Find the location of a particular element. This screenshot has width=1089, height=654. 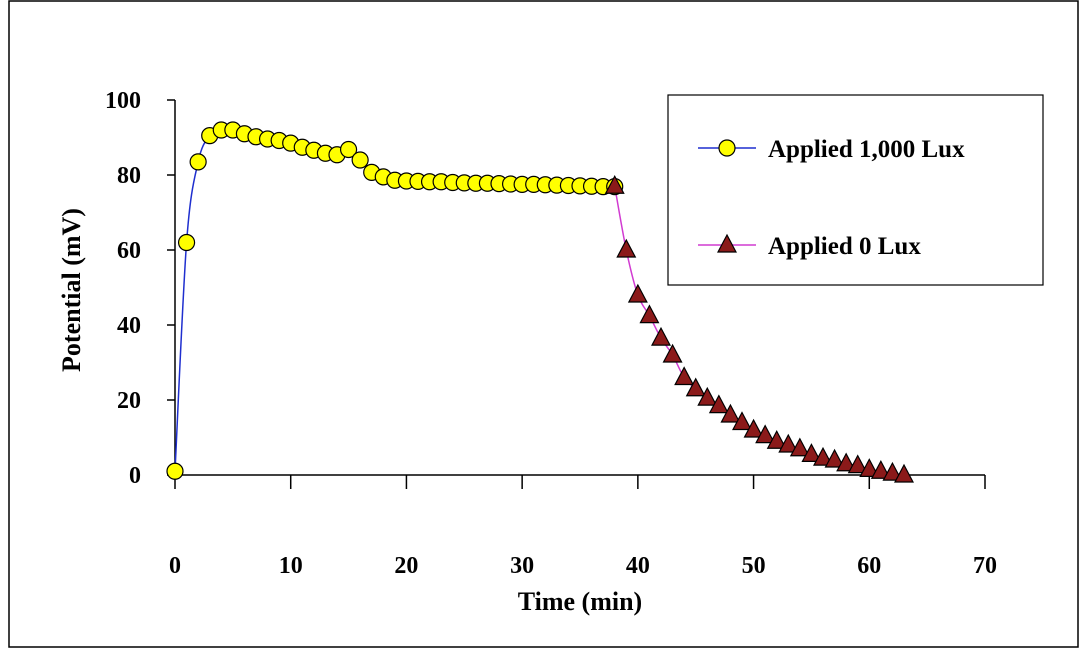

y-axis-title: Potential (mV) is located at coordinates (71, 290).